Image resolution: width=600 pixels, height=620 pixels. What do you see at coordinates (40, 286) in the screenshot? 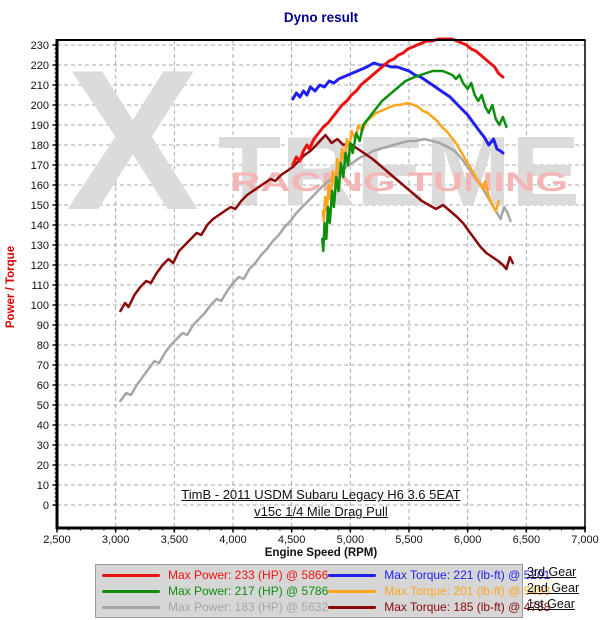
I see `svg-text: 110` at bounding box center [40, 286].